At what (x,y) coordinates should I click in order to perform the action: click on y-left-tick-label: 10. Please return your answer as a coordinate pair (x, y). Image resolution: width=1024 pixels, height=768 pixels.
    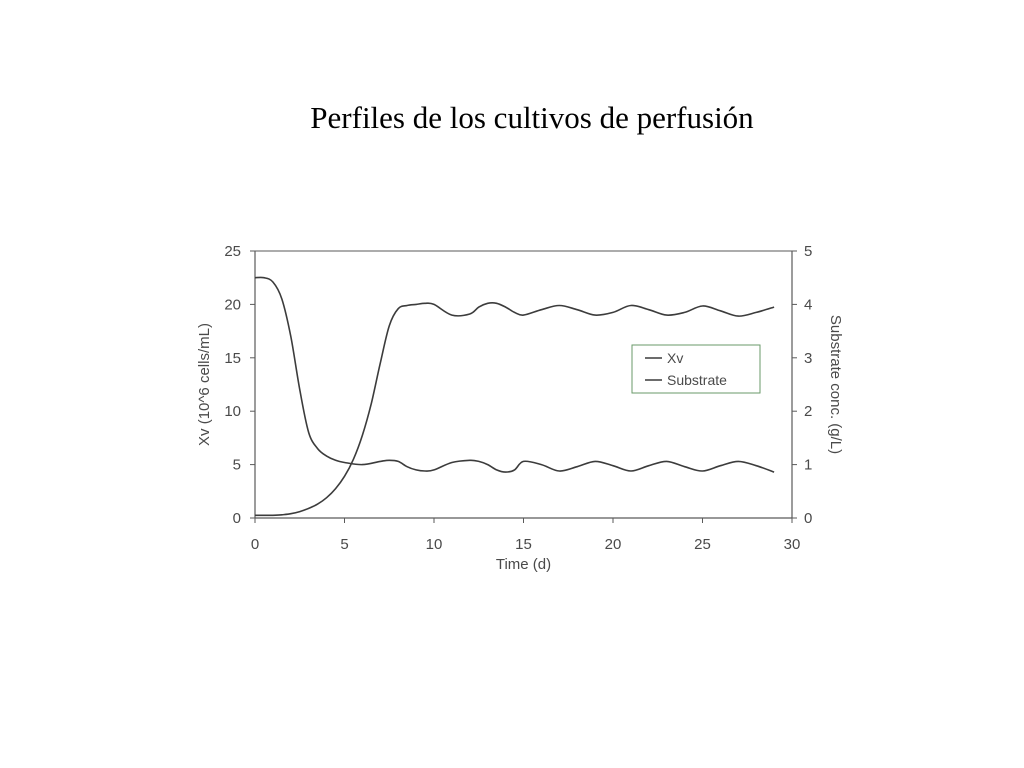
    Looking at the image, I should click on (232, 411).